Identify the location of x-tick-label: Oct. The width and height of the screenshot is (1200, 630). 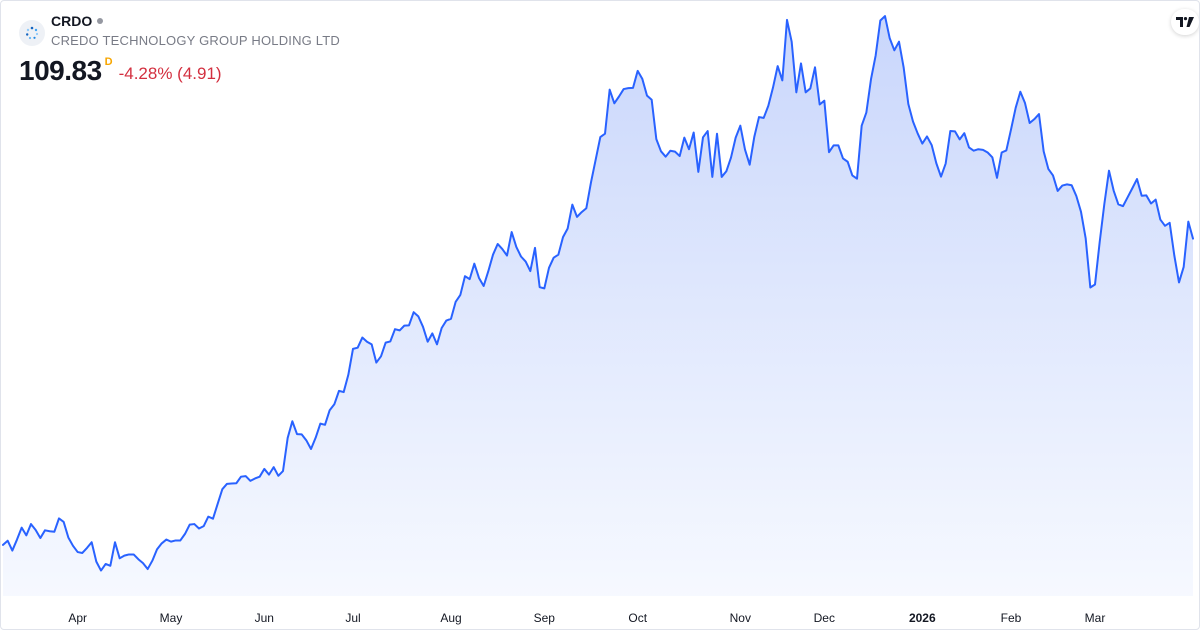
(637, 618).